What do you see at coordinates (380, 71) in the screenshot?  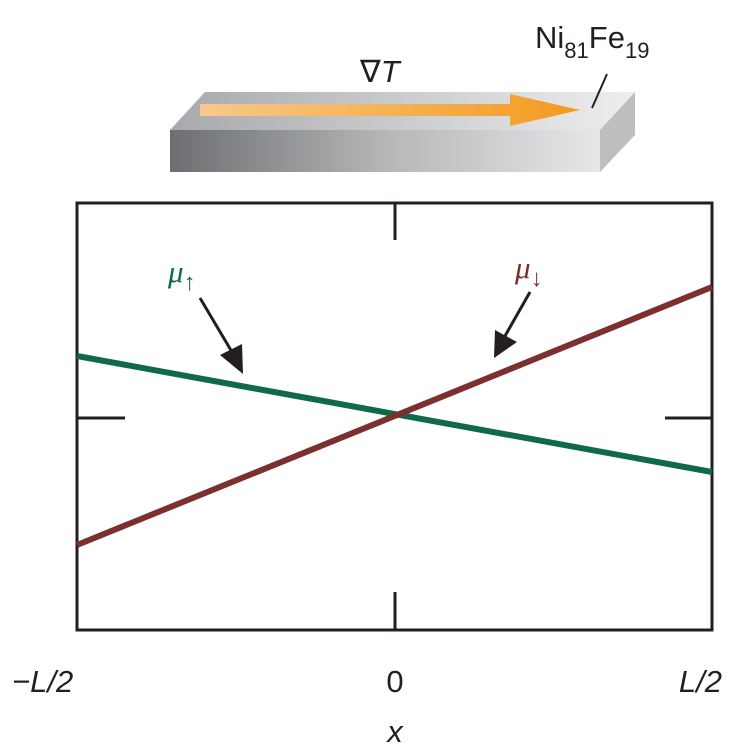 I see `gradient-label: ∇T` at bounding box center [380, 71].